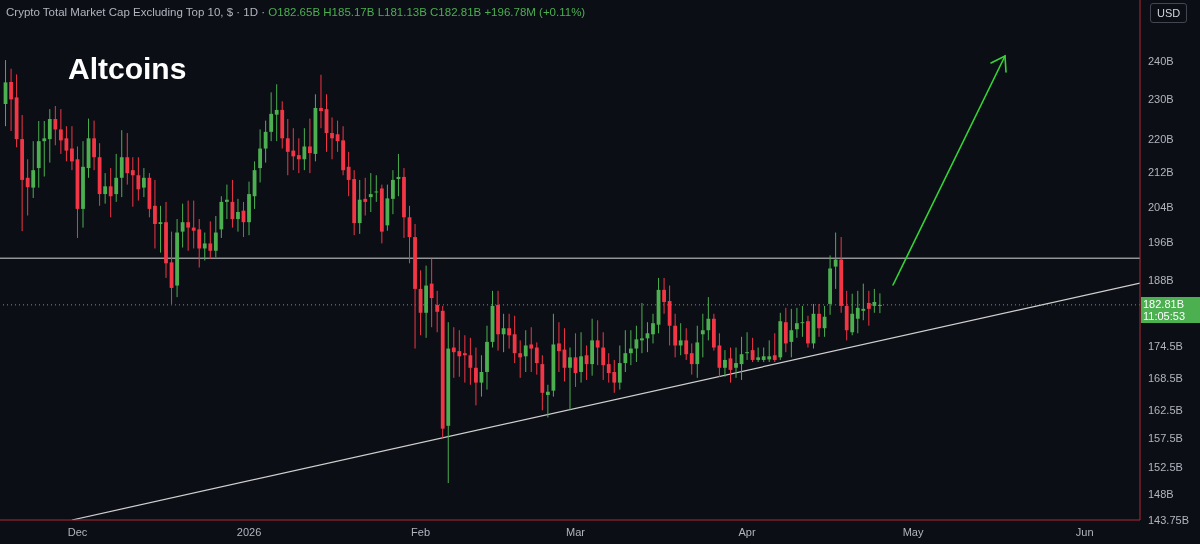  I want to click on y-tick-label: 196B, so click(1161, 242).